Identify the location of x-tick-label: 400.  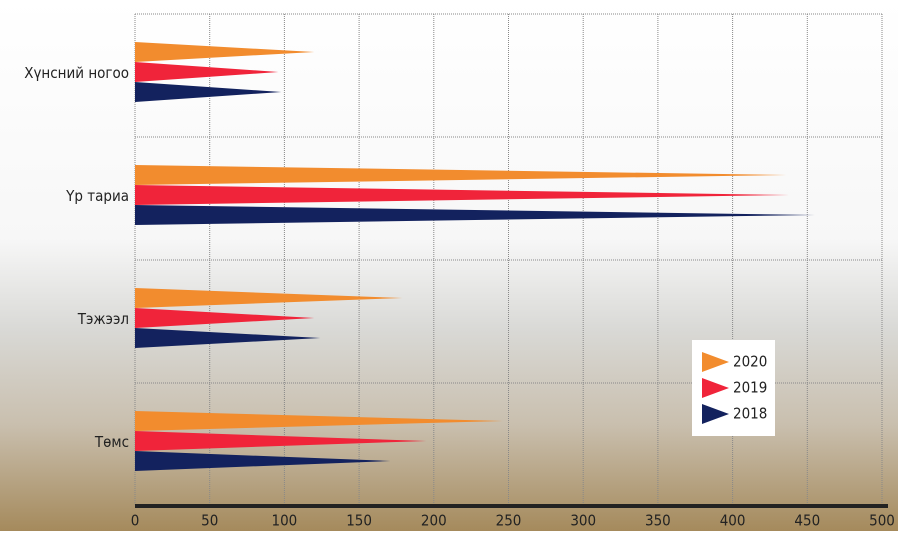
(733, 521).